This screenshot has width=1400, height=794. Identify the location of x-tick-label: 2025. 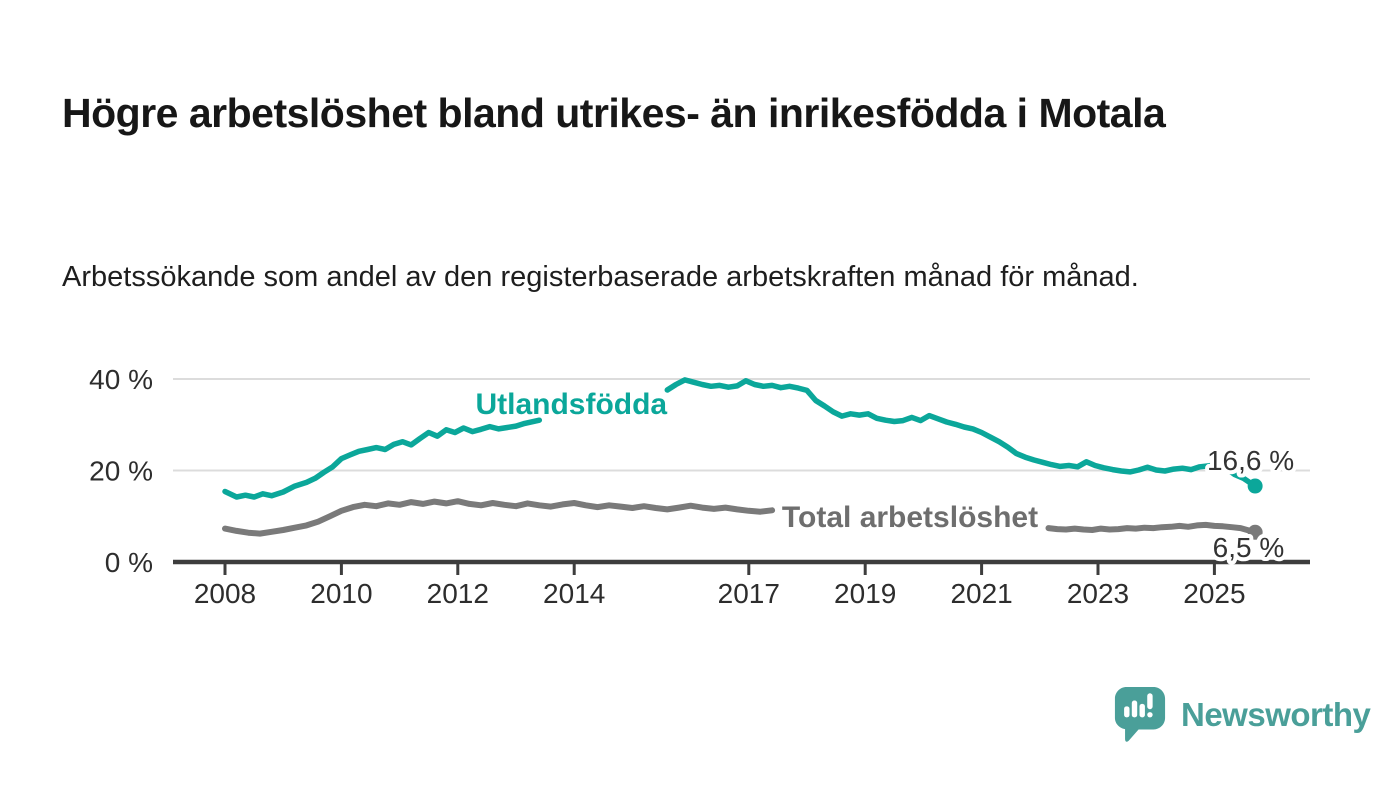
(1214, 593).